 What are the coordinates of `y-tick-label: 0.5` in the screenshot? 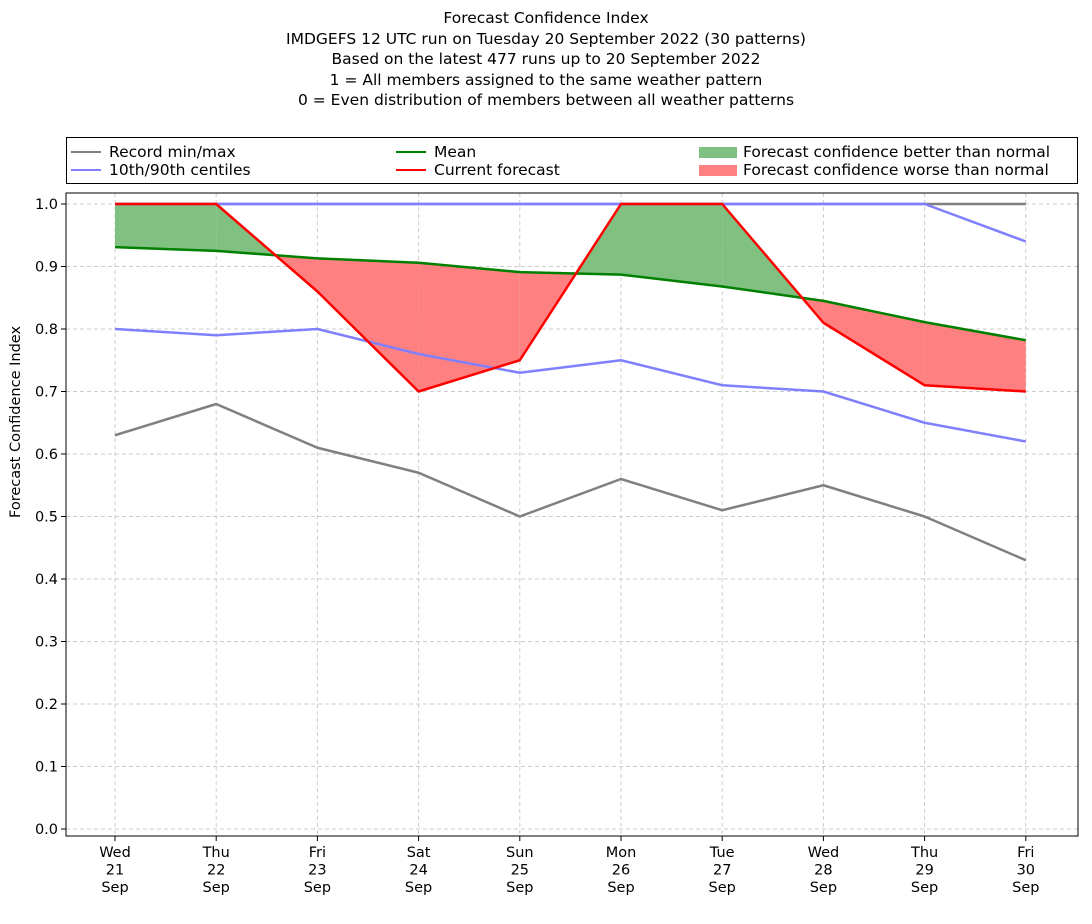 It's located at (46, 518).